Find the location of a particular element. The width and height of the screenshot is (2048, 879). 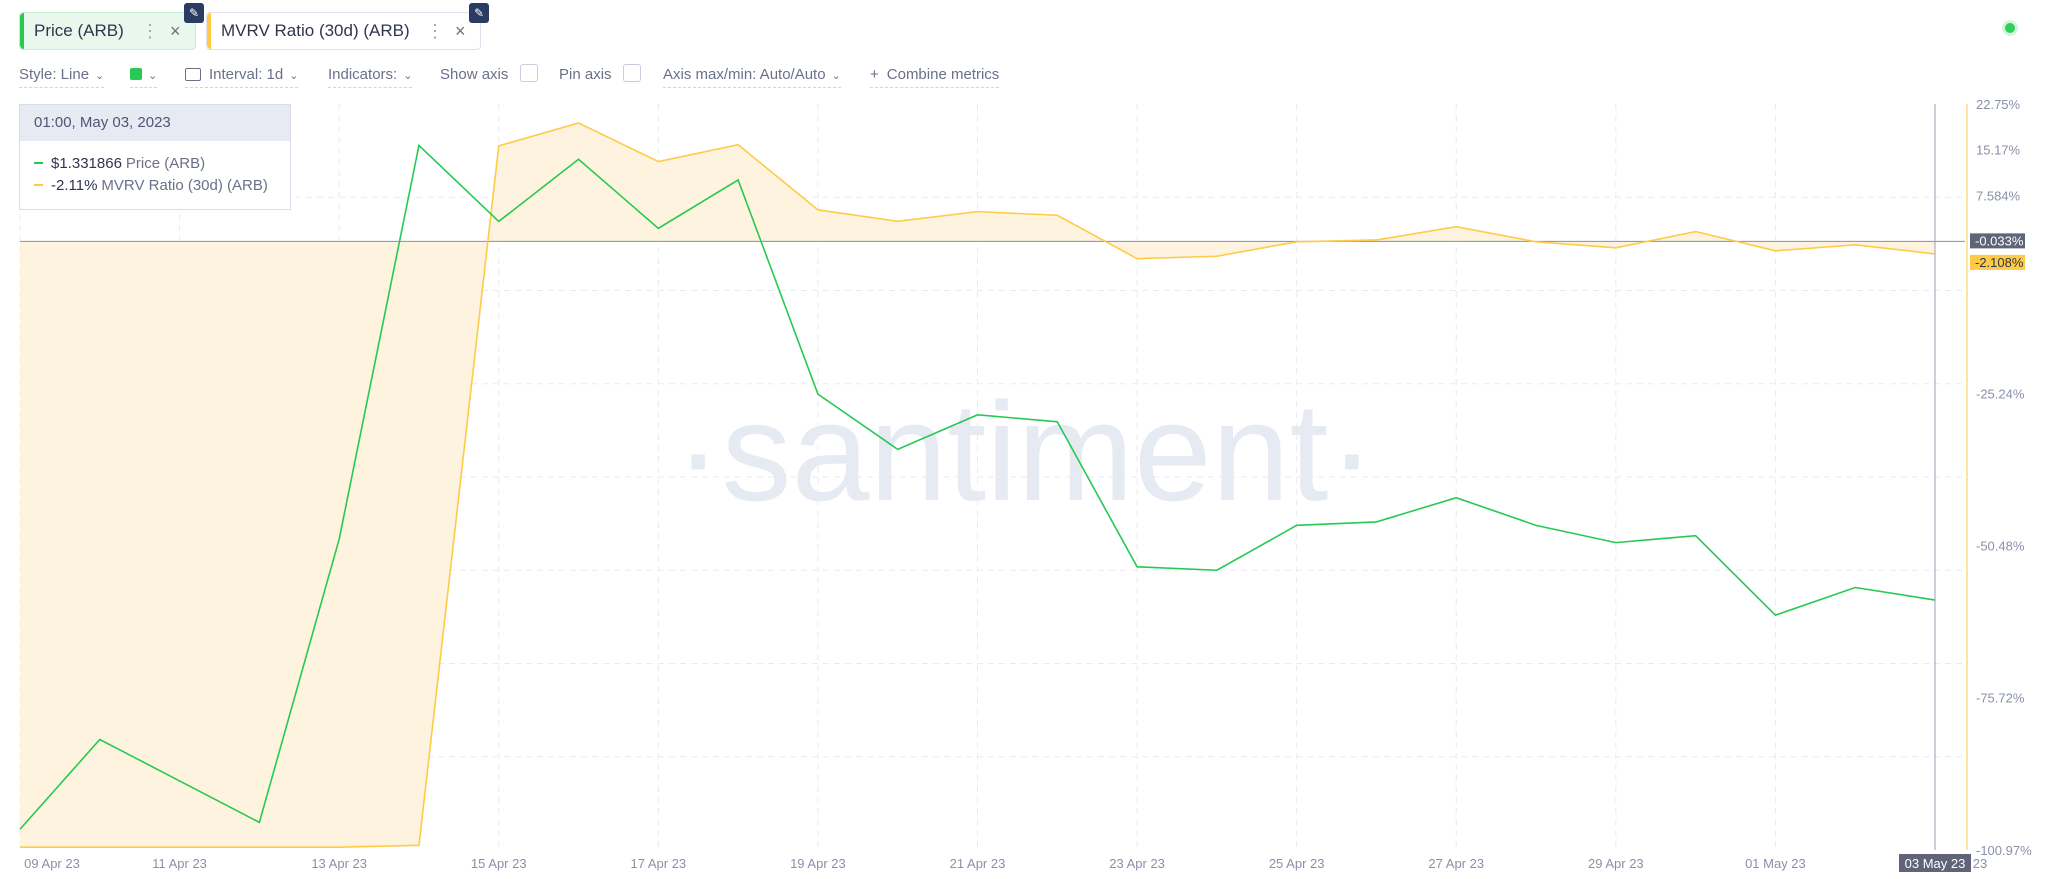

x-tick-label: 23 Apr 23 is located at coordinates (1137, 863).